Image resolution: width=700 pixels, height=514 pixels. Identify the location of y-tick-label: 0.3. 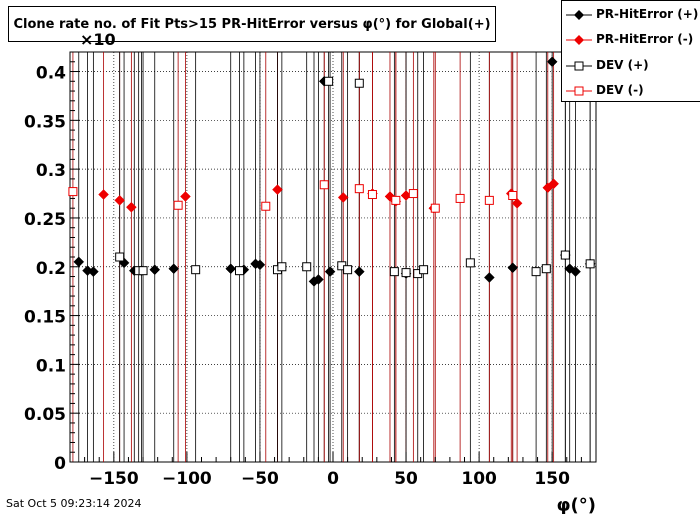
(51, 171).